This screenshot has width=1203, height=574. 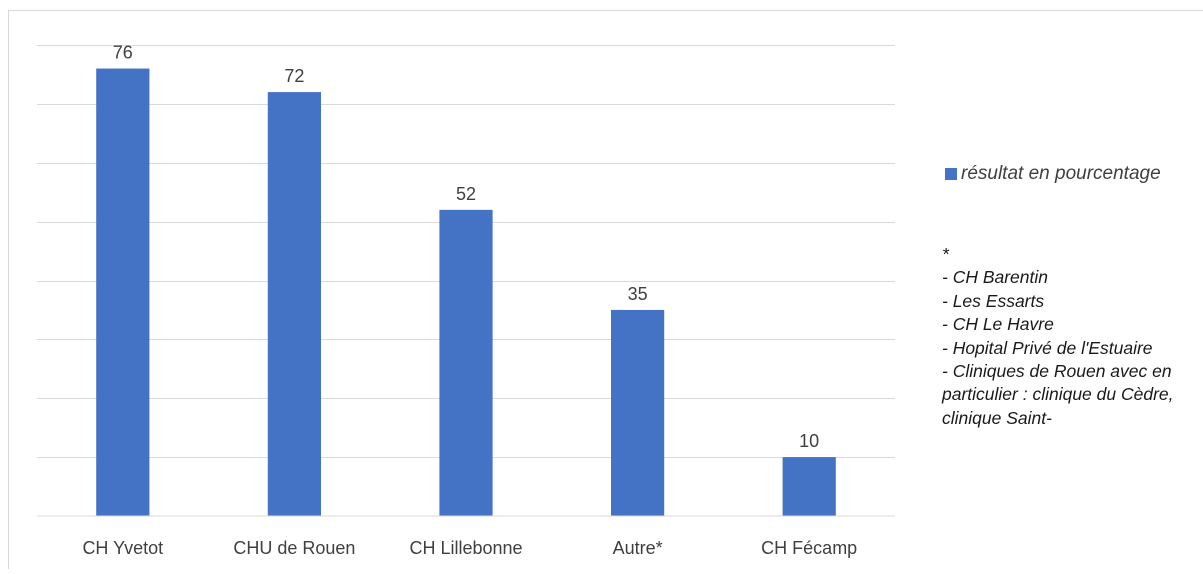 I want to click on x-tick-label: CH Yvetot, so click(x=122, y=548).